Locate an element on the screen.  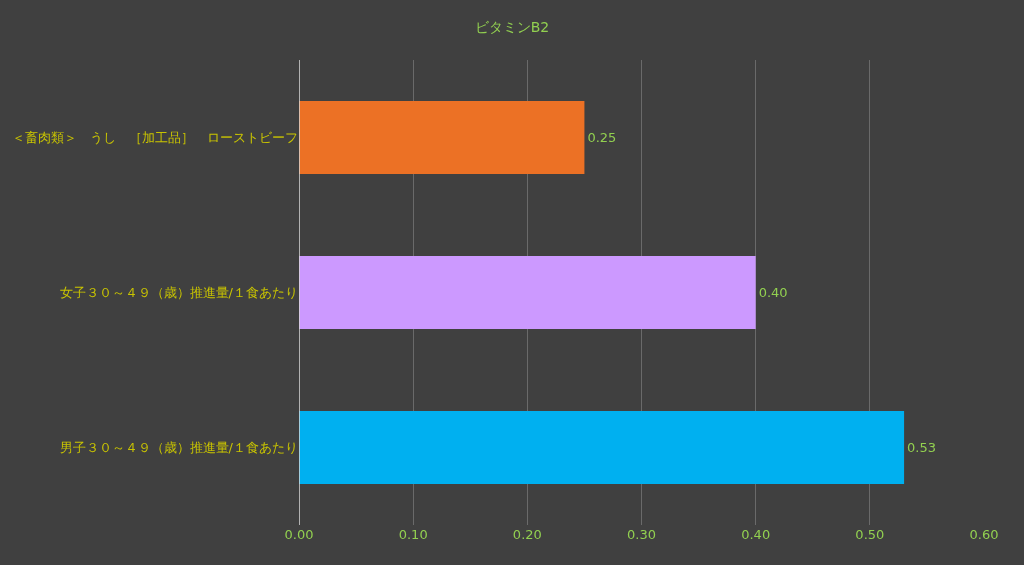
data-label: 0.40 is located at coordinates (773, 292).